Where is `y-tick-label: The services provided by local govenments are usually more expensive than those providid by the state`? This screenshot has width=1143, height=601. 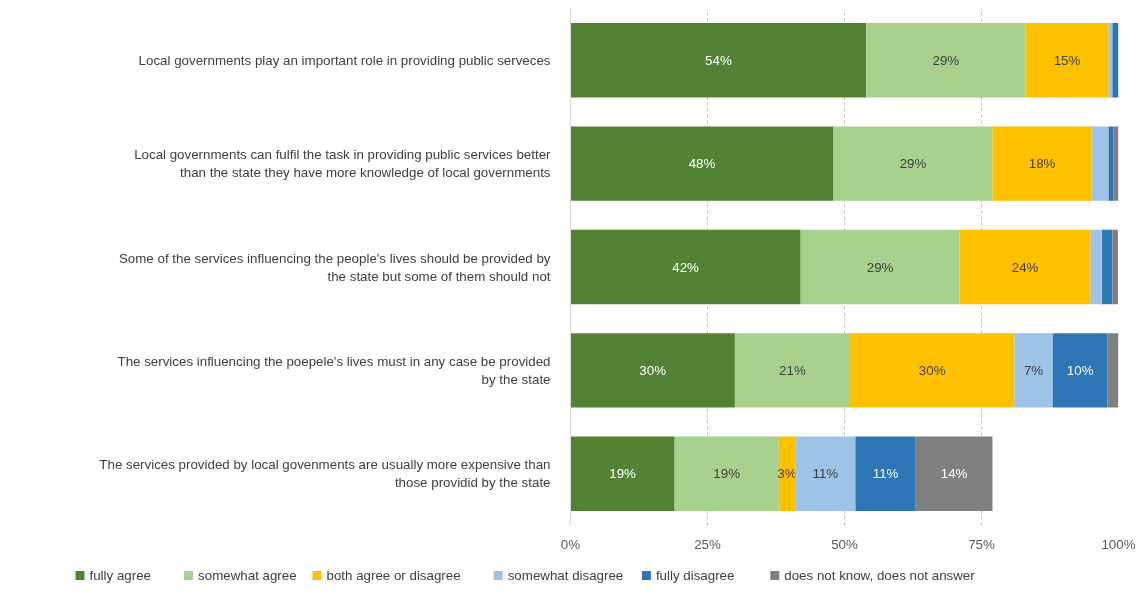 y-tick-label: The services provided by local govenments are usually more expensive than those providid by the state is located at coordinates (325, 474).